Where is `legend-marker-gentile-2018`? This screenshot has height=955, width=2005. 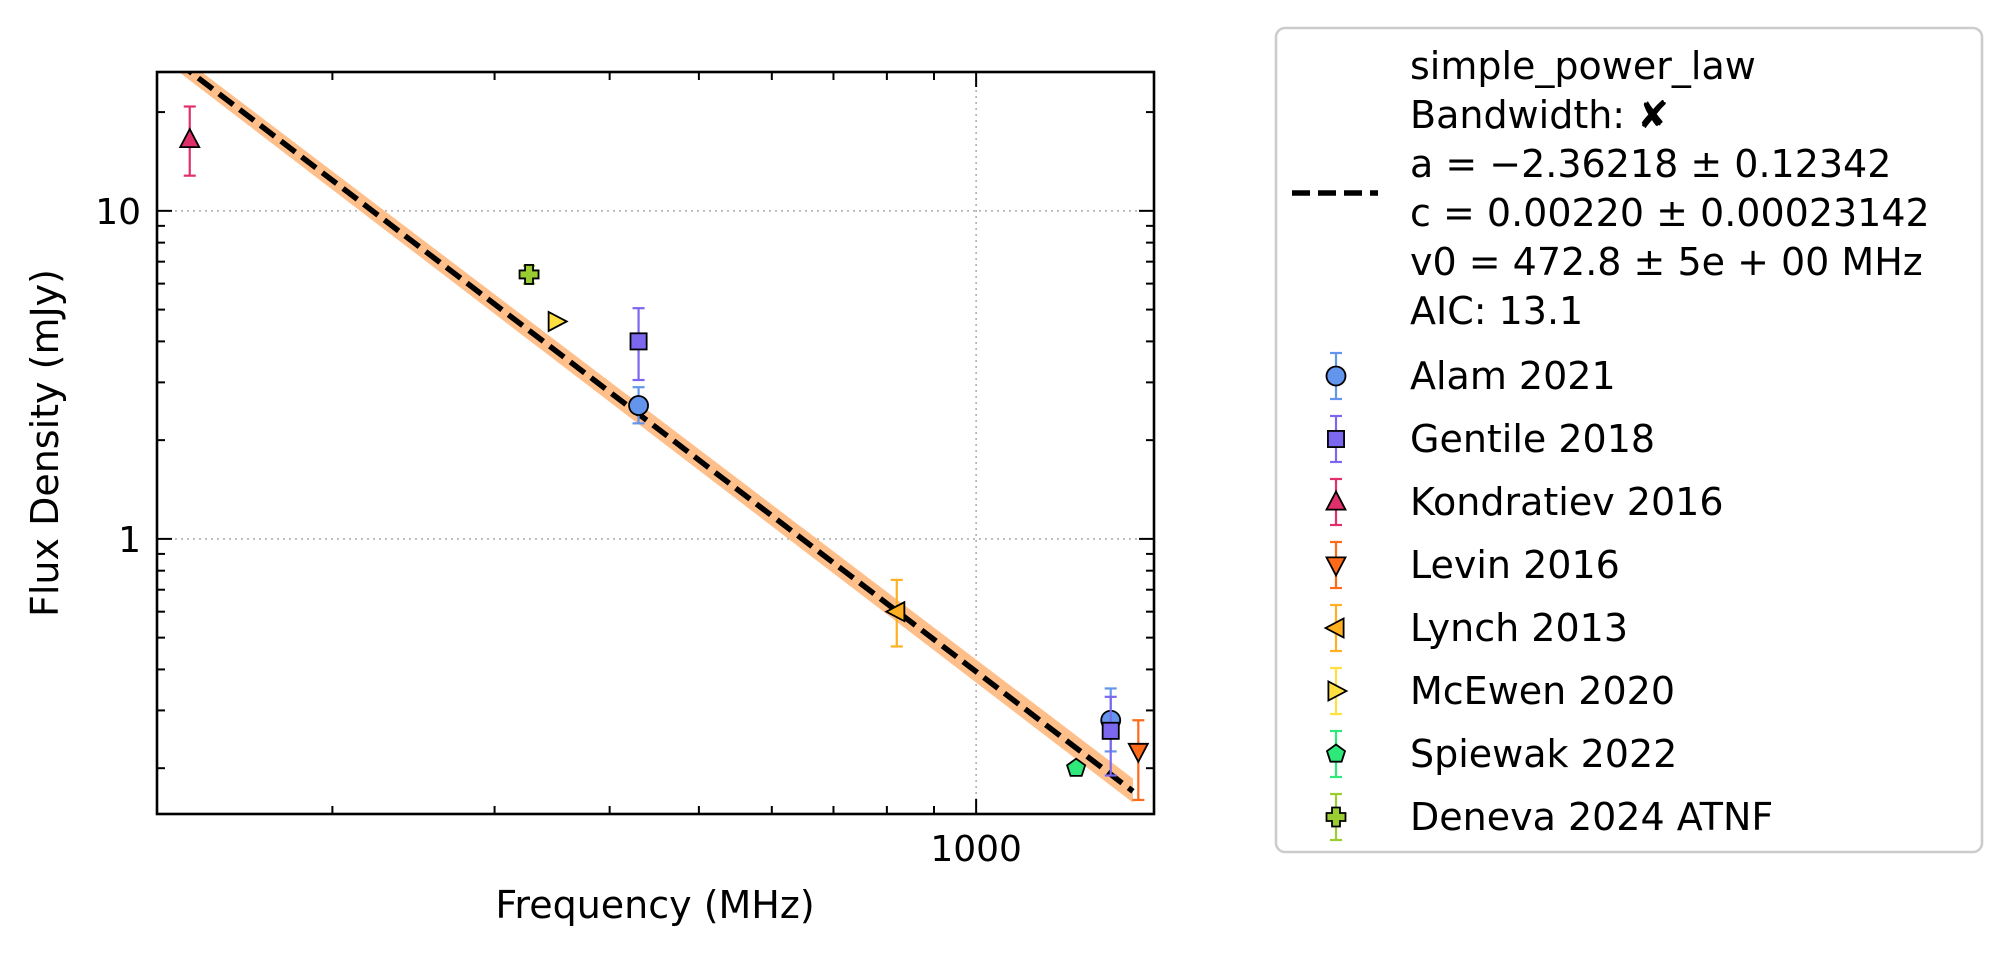 legend-marker-gentile-2018 is located at coordinates (1336, 439).